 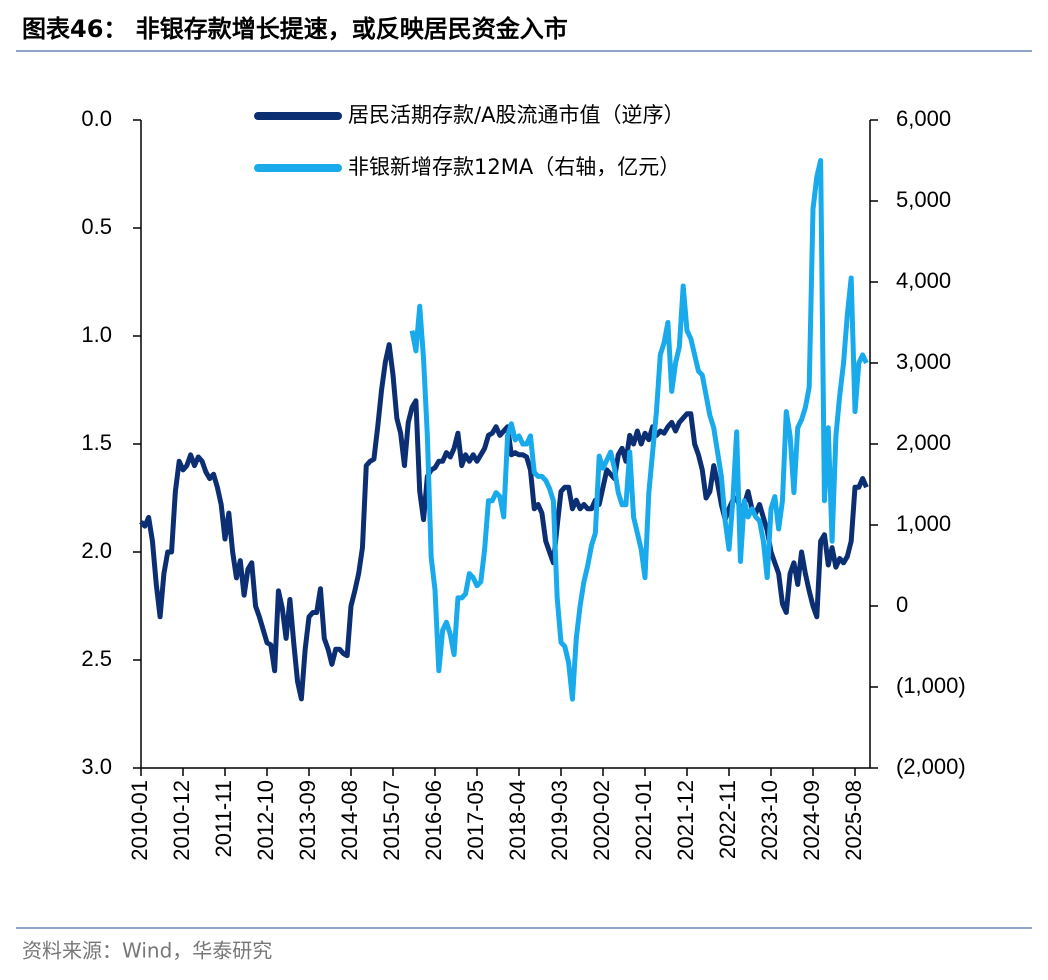 I want to click on y2-tick-label: 3,000, so click(x=923, y=361).